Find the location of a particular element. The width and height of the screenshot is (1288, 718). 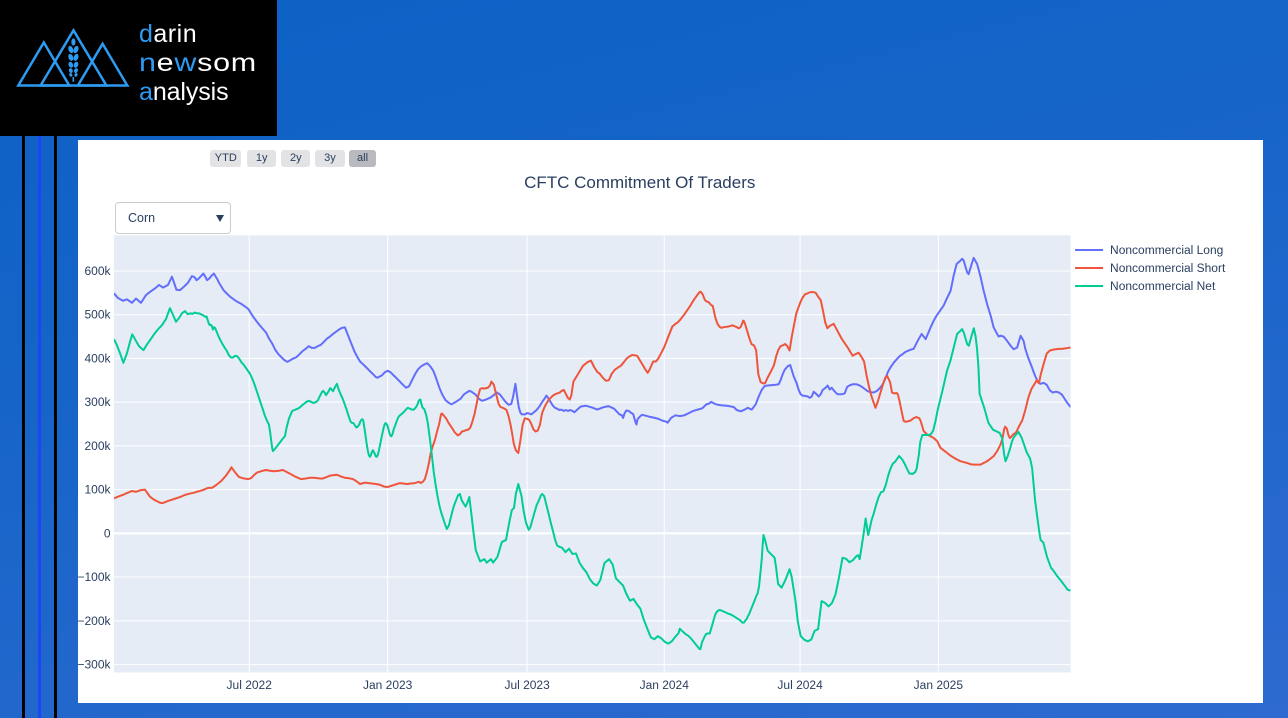

svg-text: analysis is located at coordinates (184, 92).